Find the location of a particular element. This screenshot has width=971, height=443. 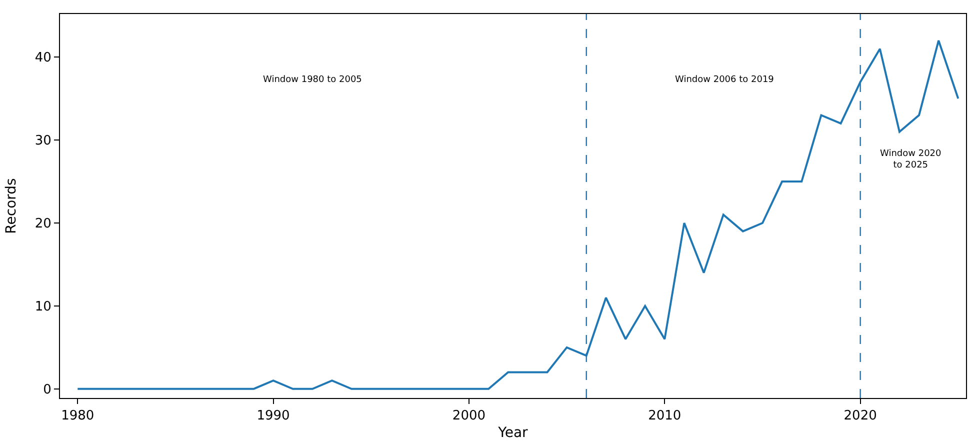

annotation: Window 2020 to 2025 is located at coordinates (911, 160).